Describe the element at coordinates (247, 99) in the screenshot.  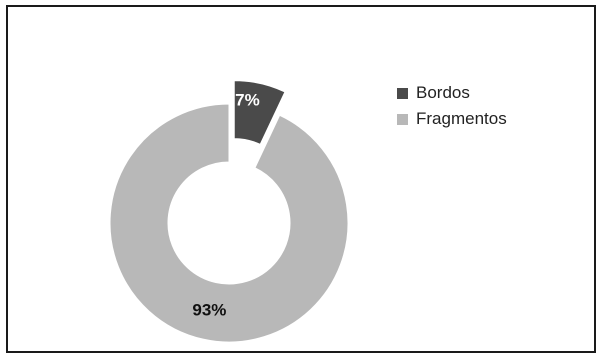
I see `data-label-bordos: 7%` at that location.